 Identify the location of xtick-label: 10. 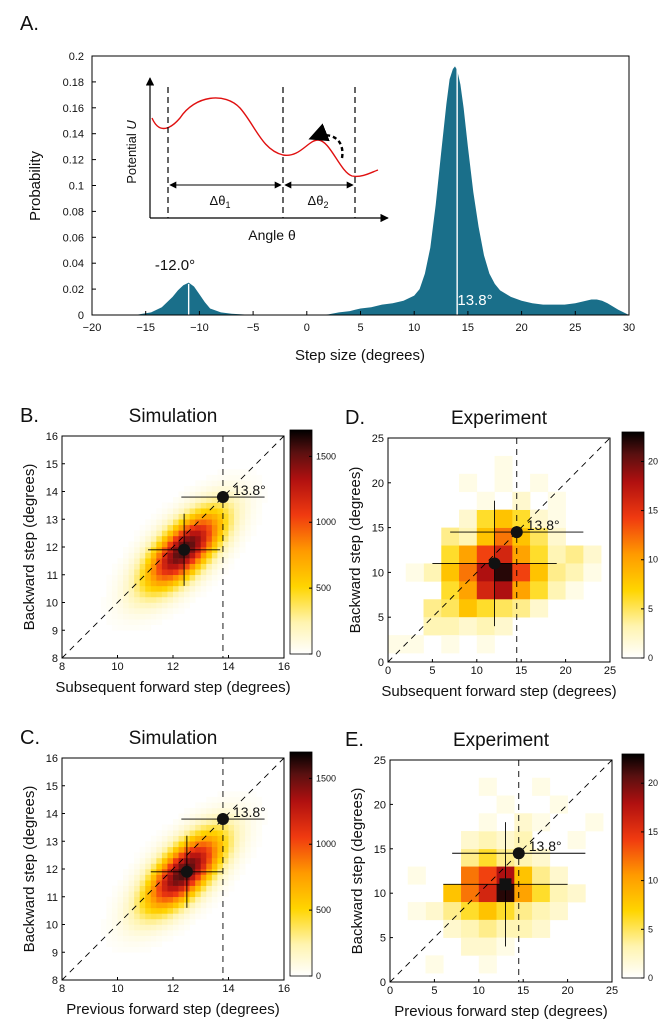
(117, 989).